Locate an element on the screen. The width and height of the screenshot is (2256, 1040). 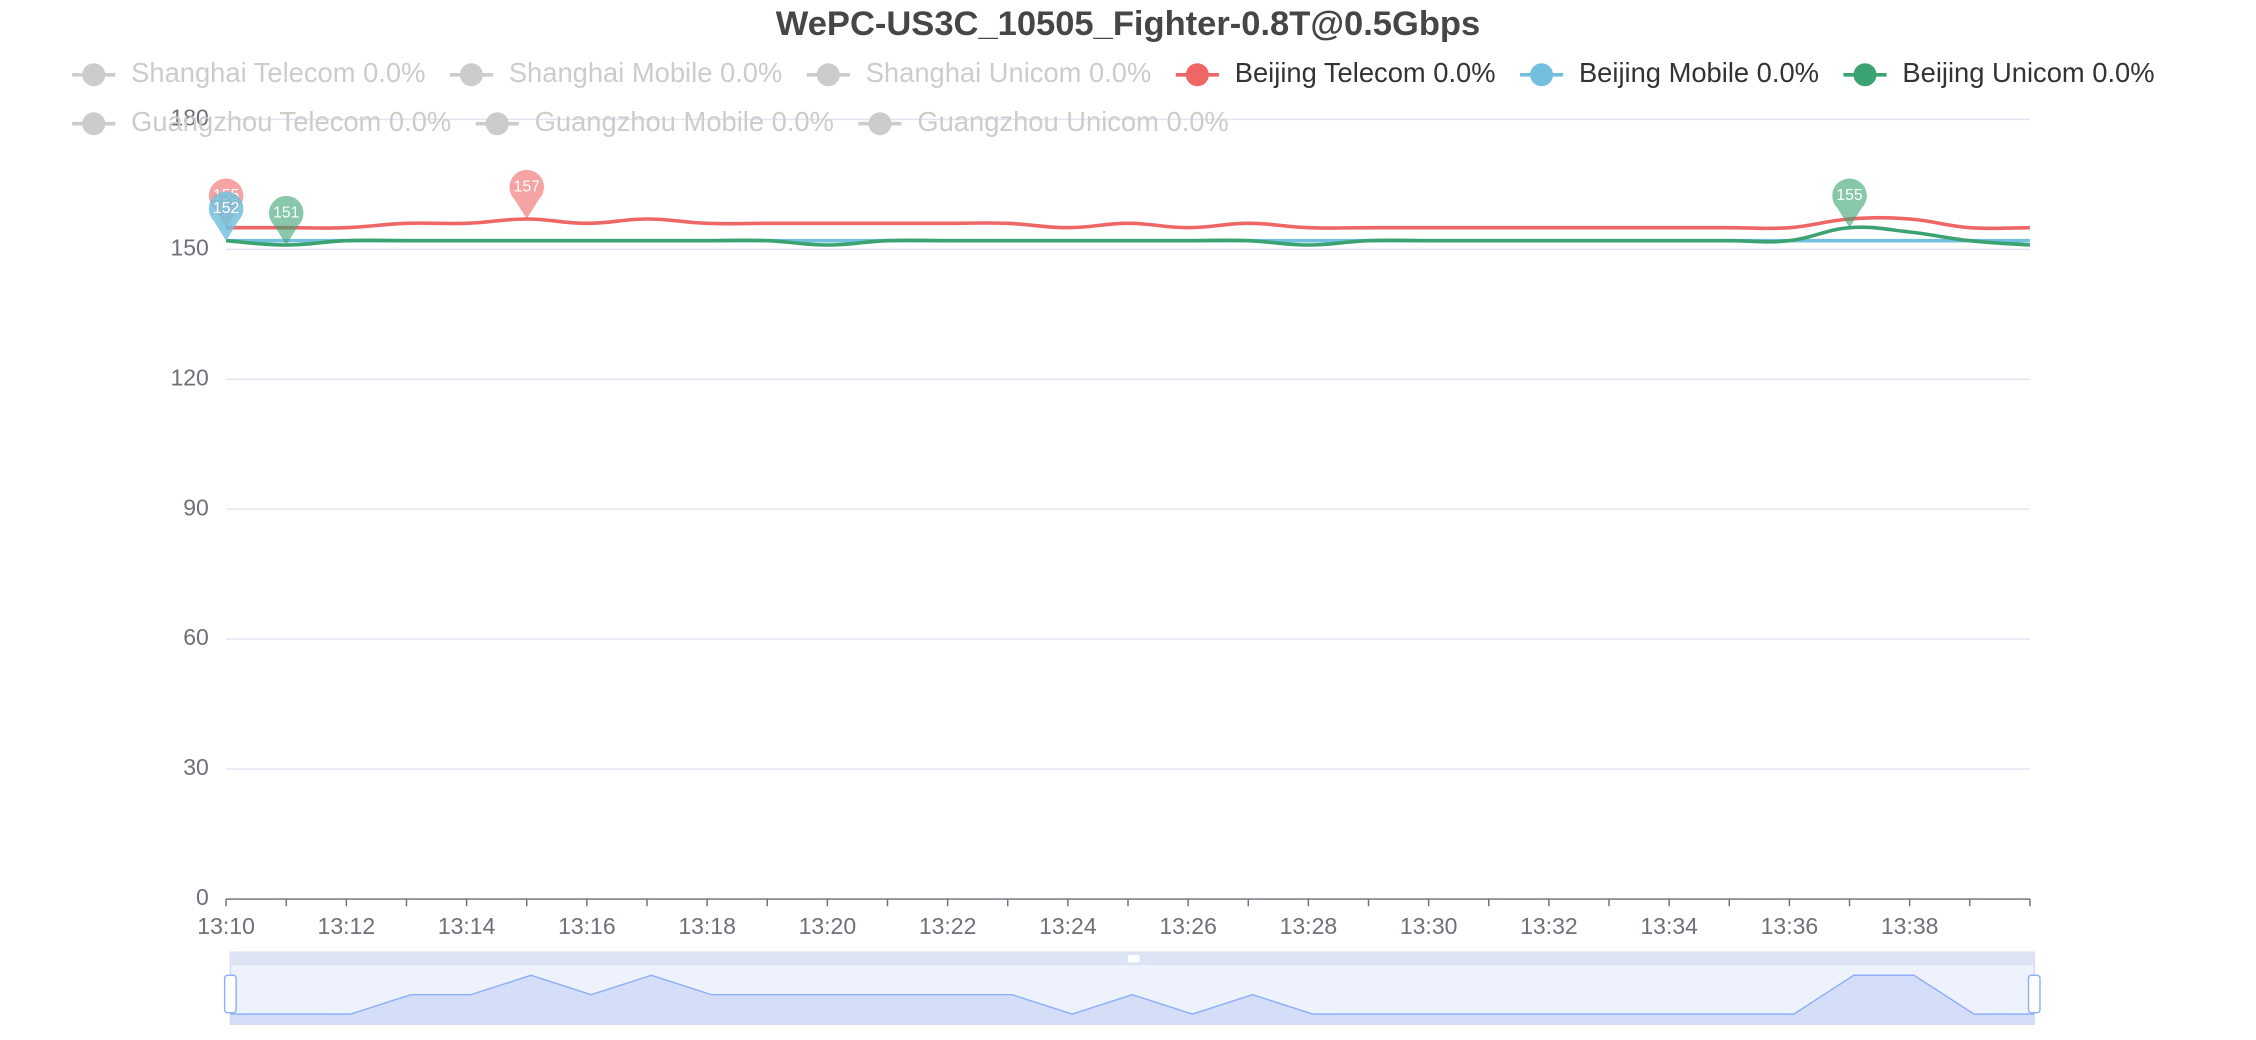
legend-label: Guangzhou Telecom 0.0% is located at coordinates (291, 121).